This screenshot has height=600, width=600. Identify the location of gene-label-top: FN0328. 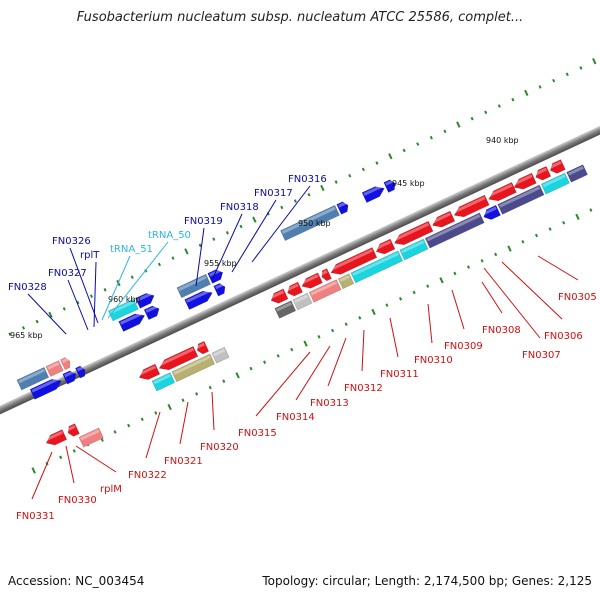
(27, 287).